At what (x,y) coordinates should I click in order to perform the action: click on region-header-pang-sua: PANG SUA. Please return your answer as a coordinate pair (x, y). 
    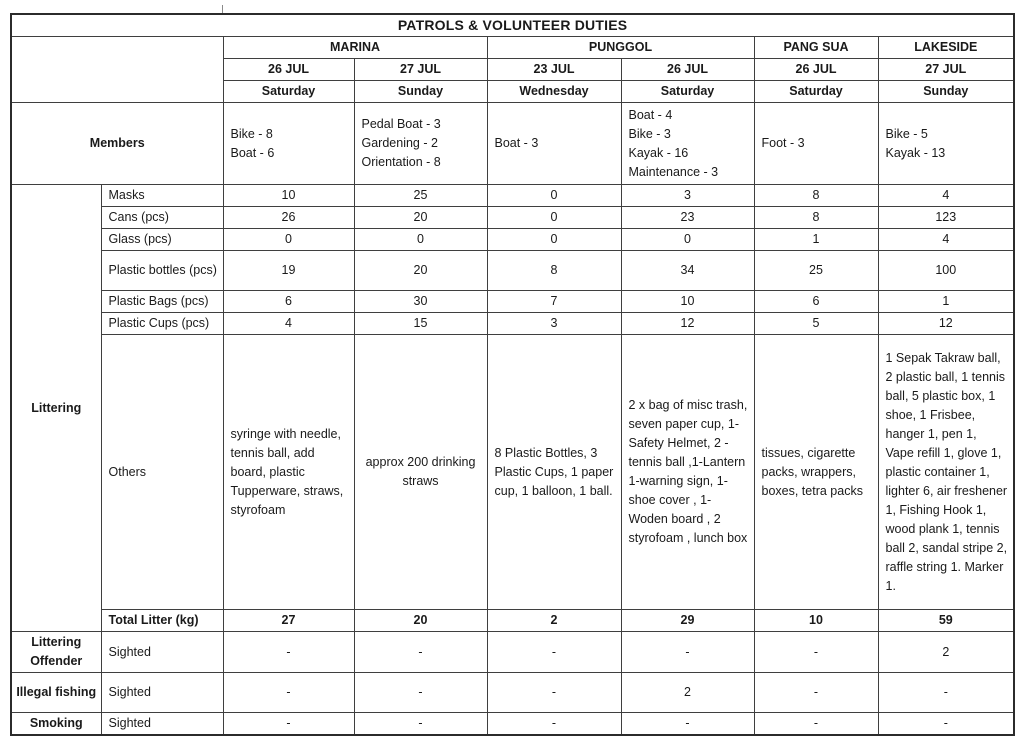
    Looking at the image, I should click on (816, 47).